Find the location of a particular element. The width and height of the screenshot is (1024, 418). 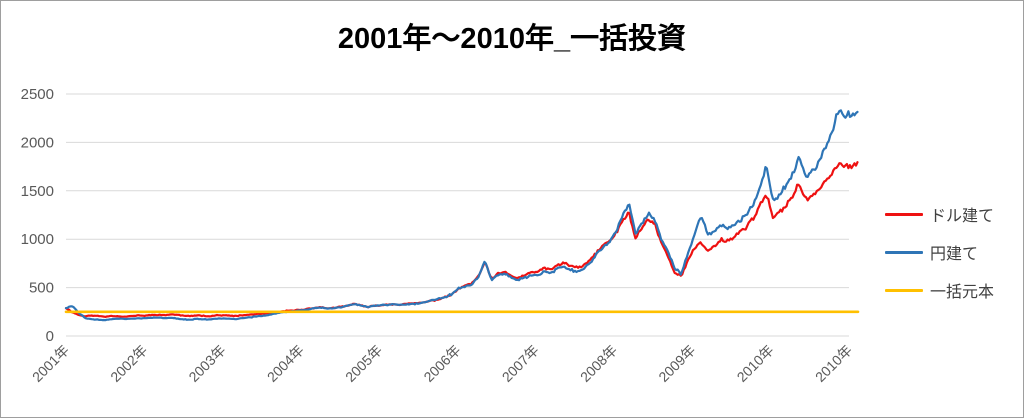

dollar-series-line-icon is located at coordinates (904, 214).